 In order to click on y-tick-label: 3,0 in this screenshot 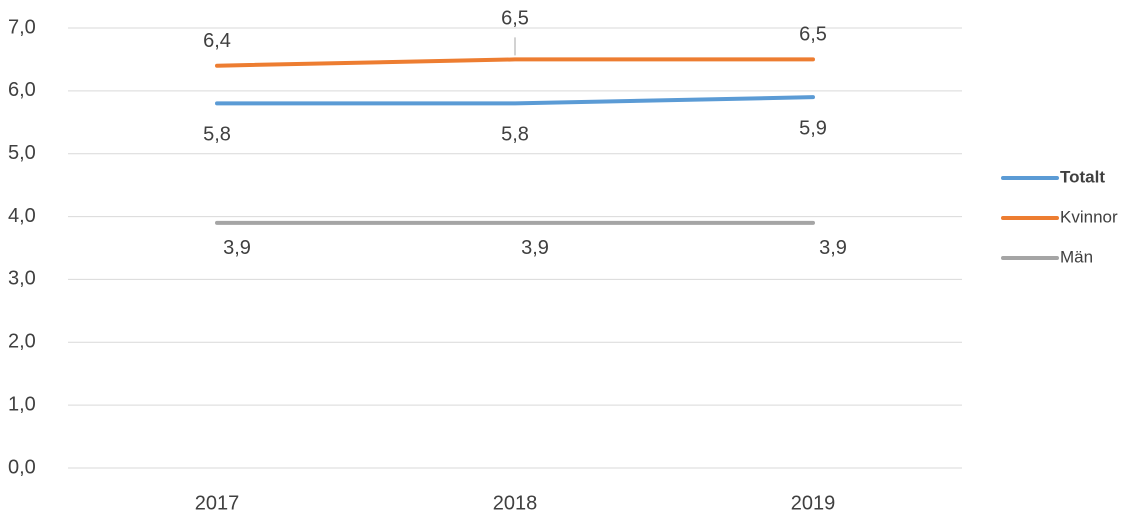, I will do `click(22, 279)`.